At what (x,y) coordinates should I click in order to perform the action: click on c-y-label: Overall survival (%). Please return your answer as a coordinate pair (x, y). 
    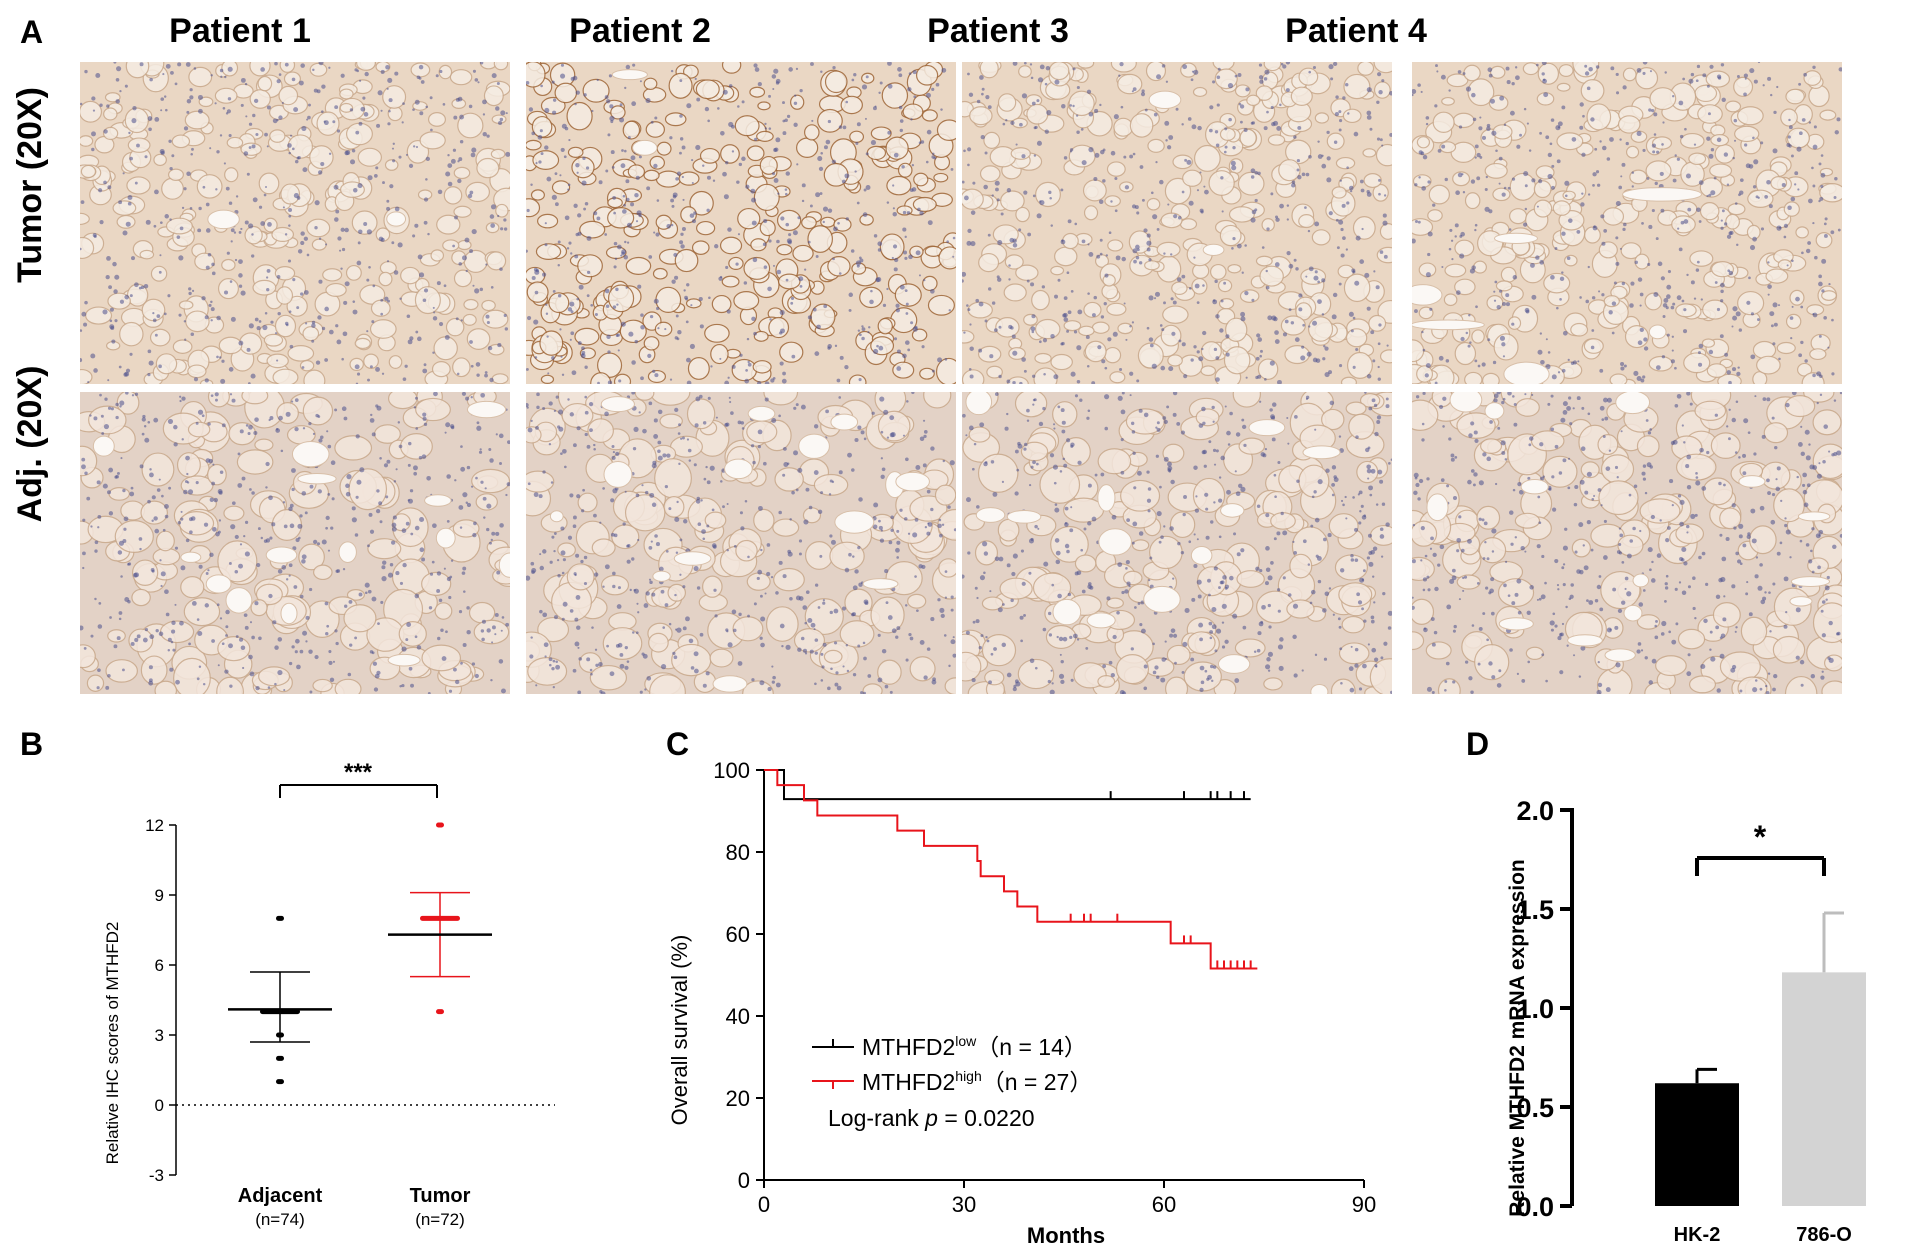
    Looking at the image, I should click on (679, 1030).